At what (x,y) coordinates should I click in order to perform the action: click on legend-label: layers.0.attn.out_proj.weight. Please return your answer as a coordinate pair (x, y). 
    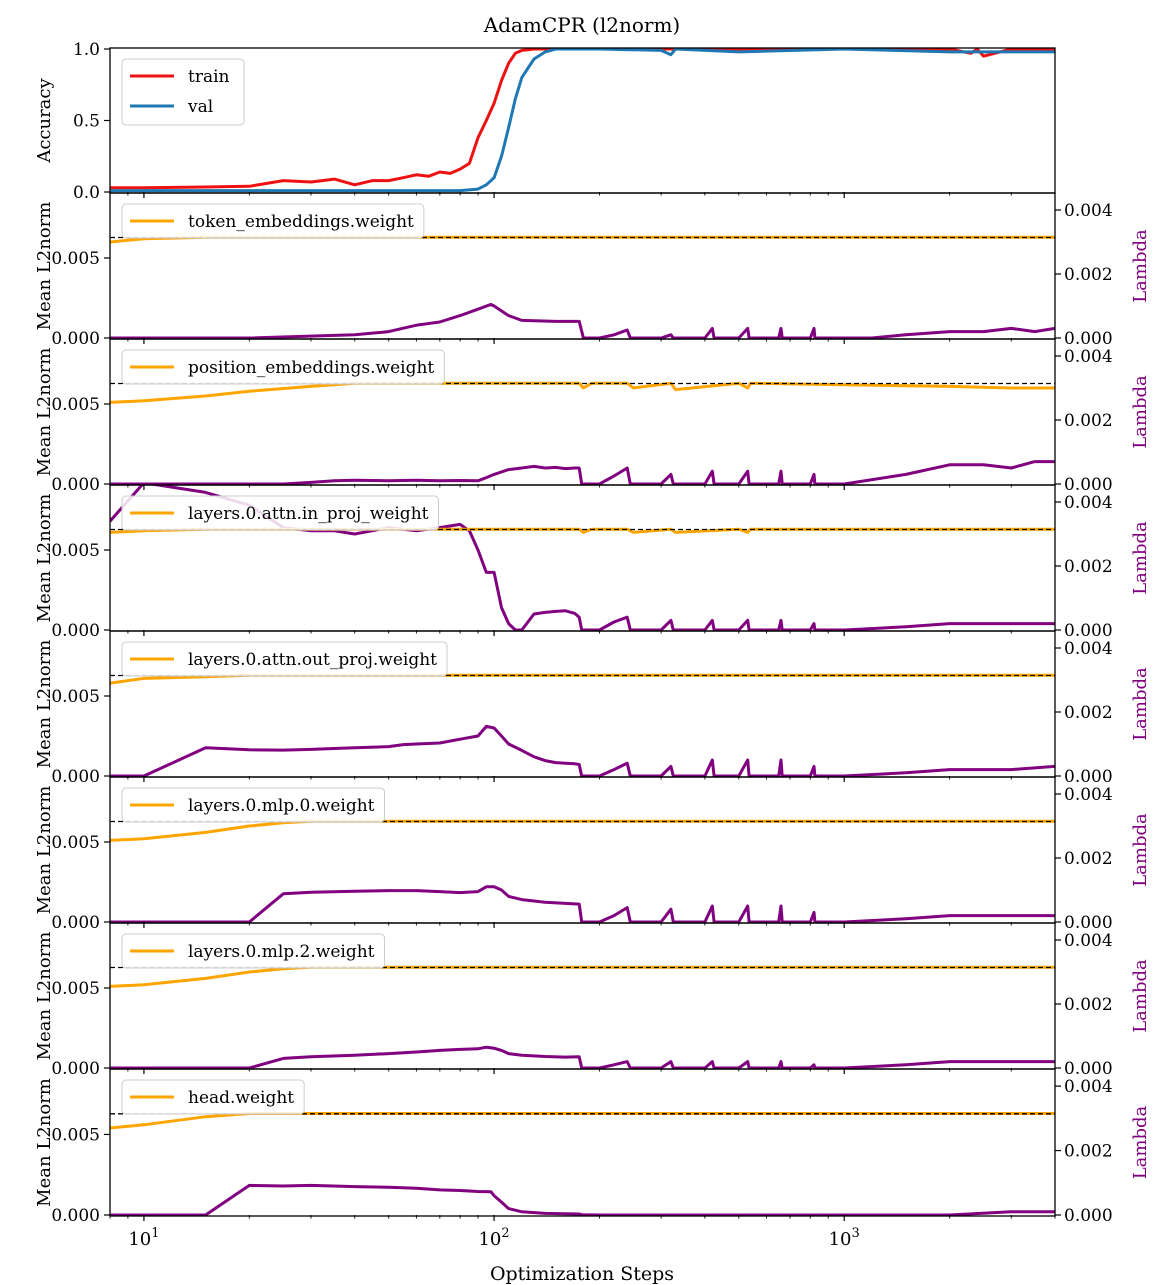
    Looking at the image, I should click on (312, 660).